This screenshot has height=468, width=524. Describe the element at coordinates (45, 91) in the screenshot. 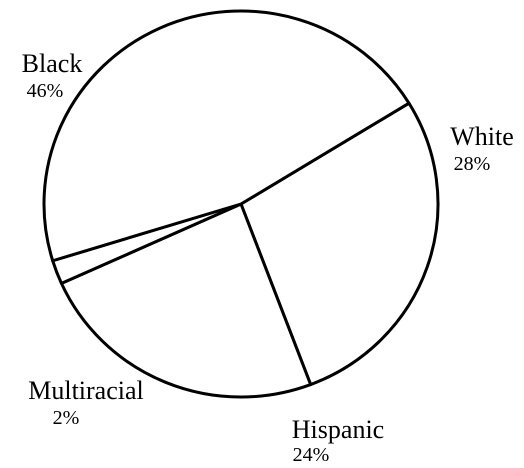

I see `slice-value-black: 46%` at that location.